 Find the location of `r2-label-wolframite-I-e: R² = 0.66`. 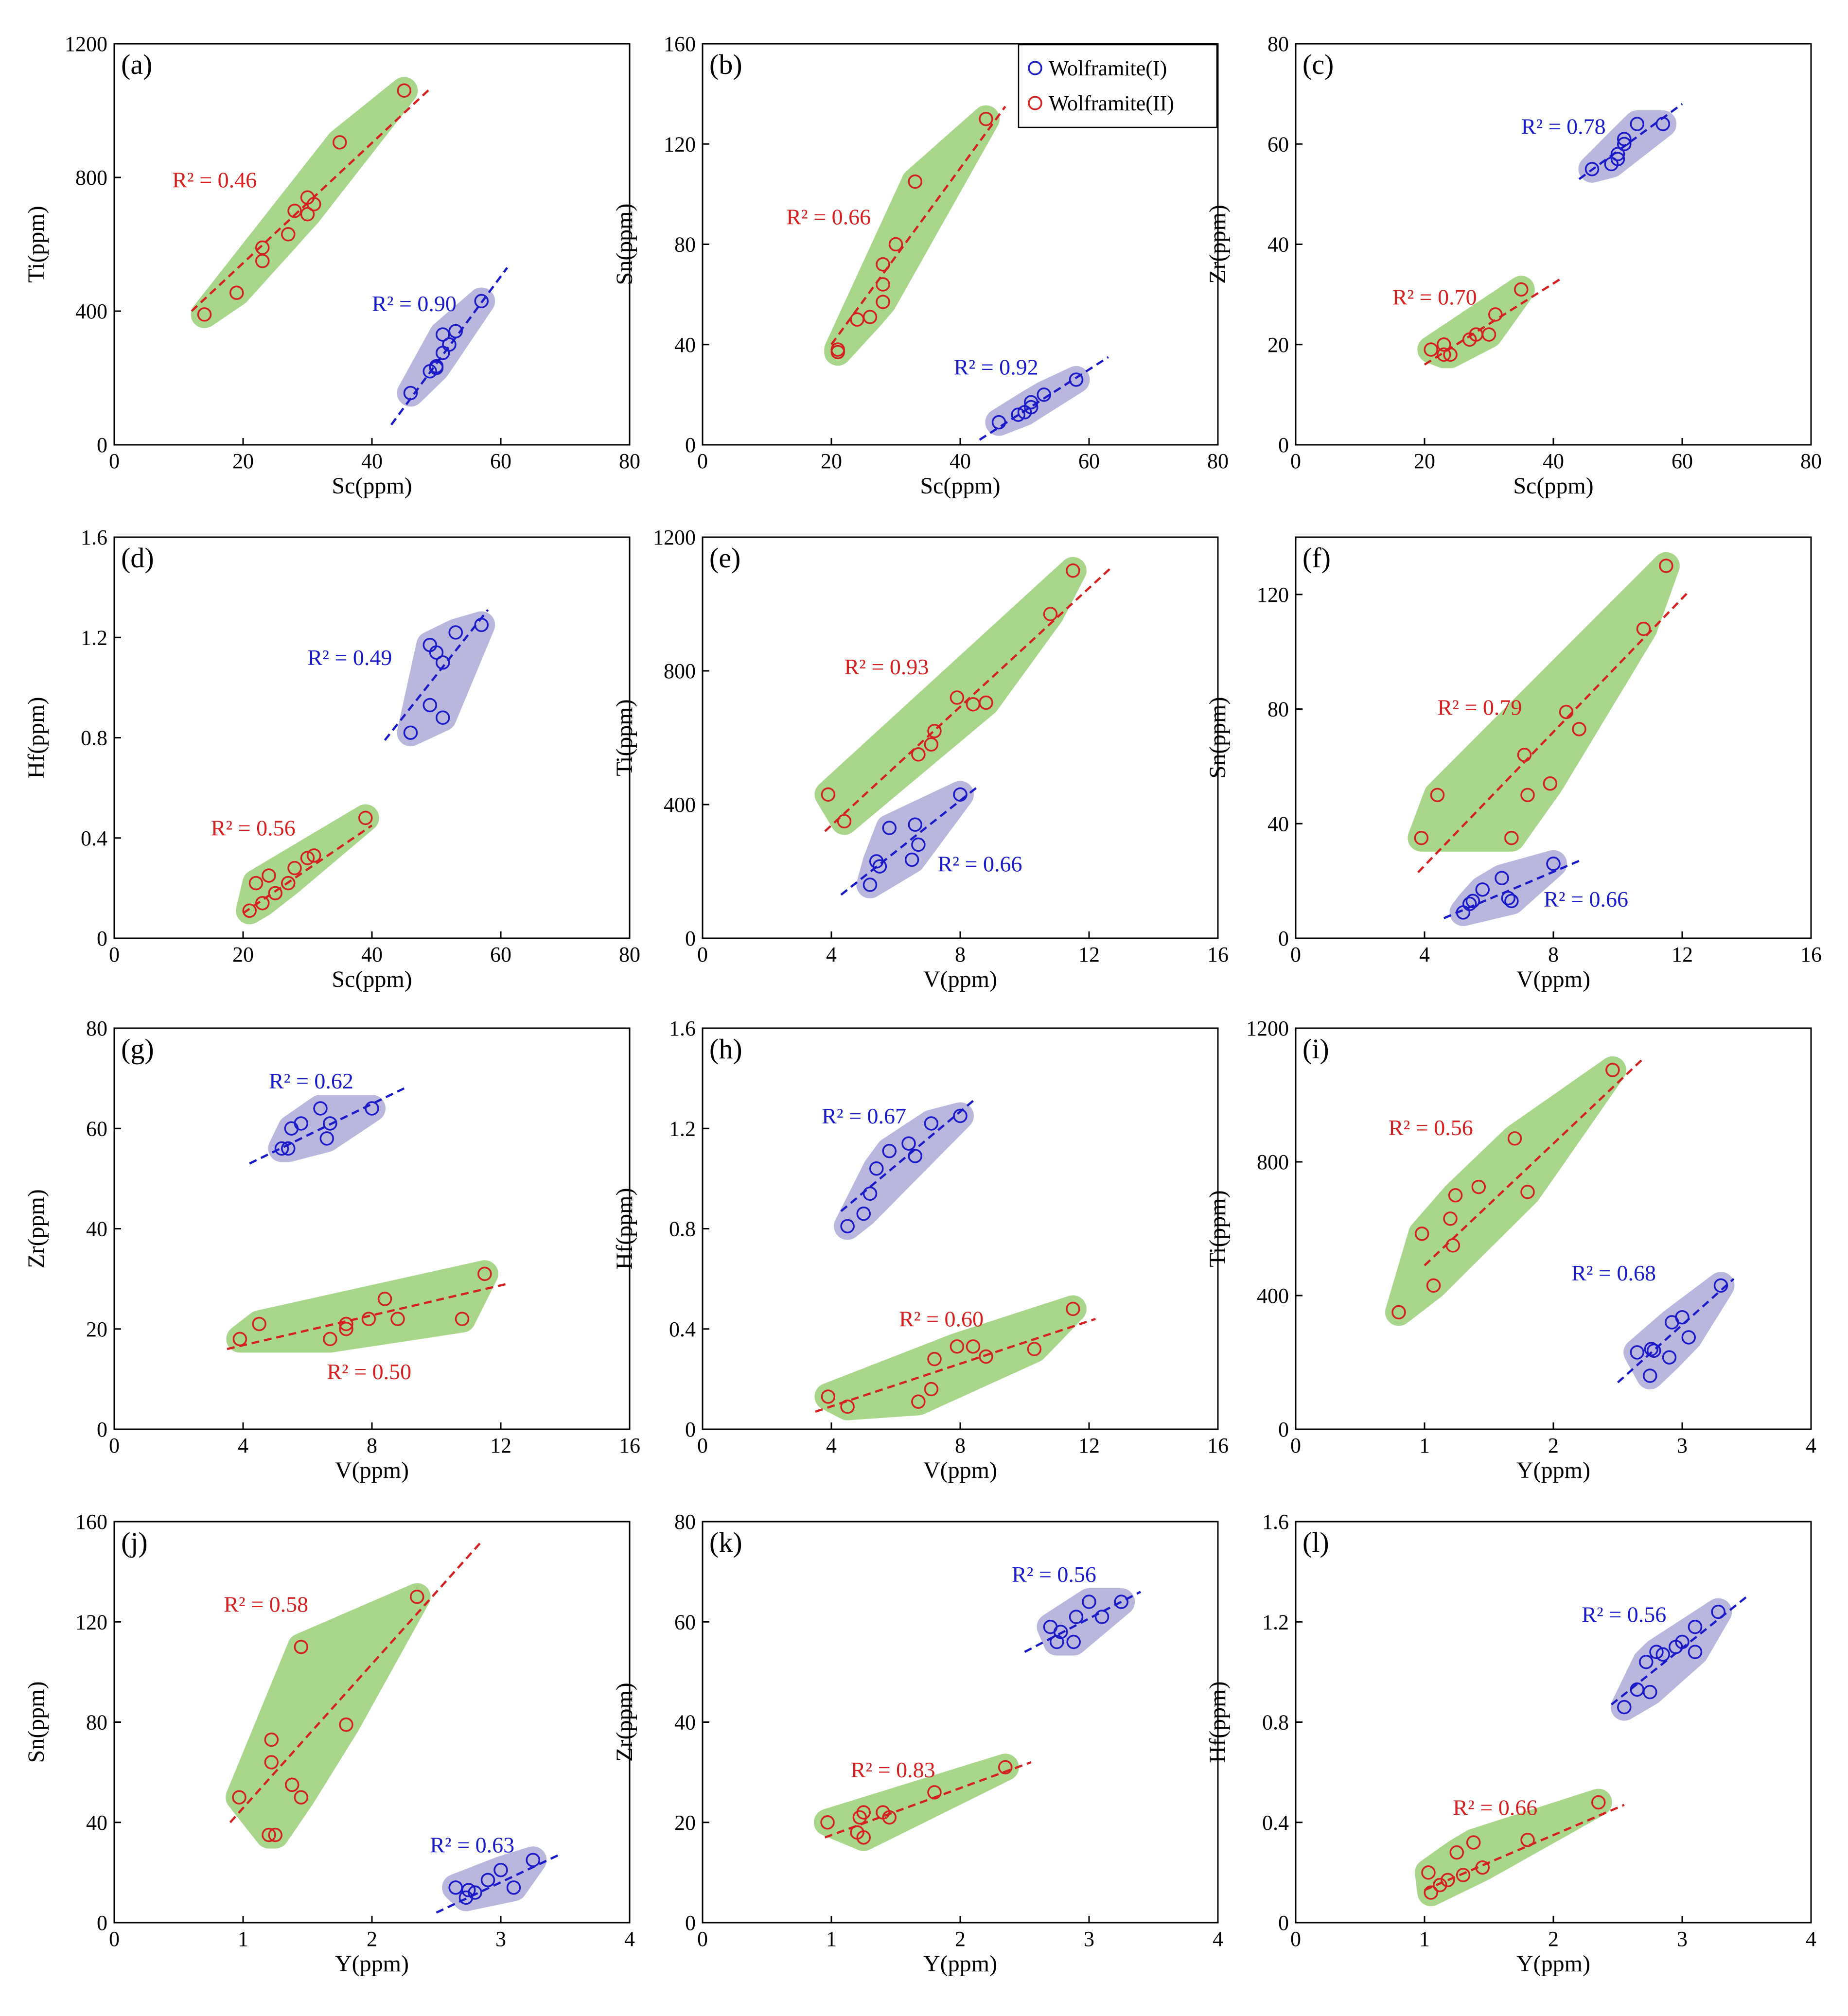

r2-label-wolframite-I-e: R² = 0.66 is located at coordinates (980, 864).